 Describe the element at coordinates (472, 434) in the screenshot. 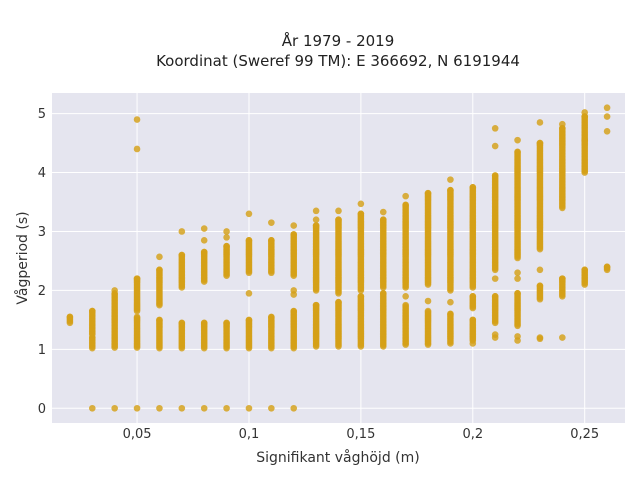

I see `x-tick-label: 0,2` at that location.